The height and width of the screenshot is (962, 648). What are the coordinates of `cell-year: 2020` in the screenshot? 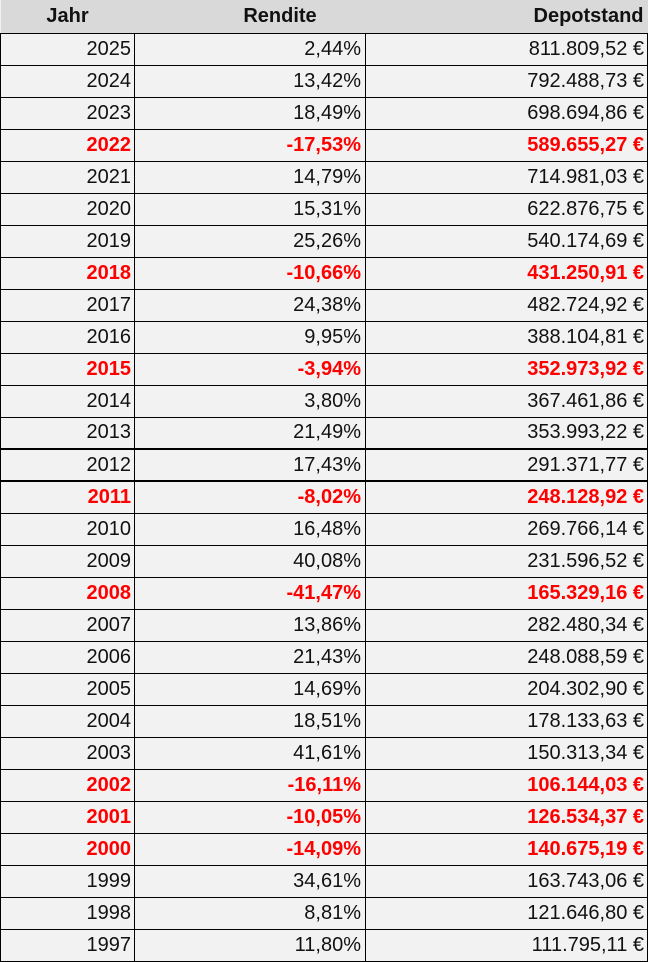 It's located at (67, 209).